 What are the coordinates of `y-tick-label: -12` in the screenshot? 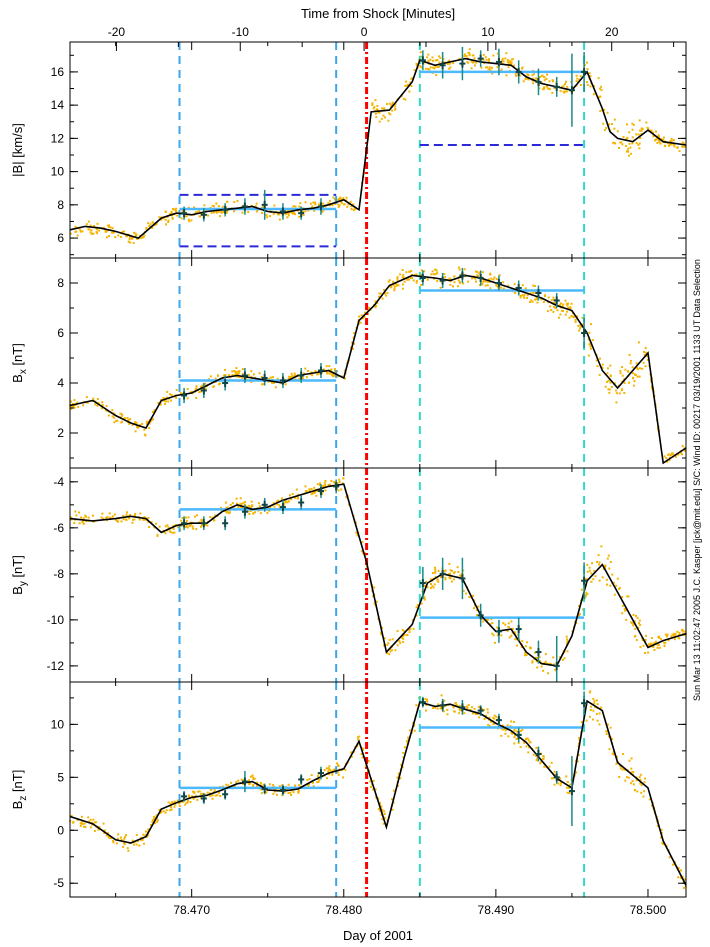 It's located at (56, 666).